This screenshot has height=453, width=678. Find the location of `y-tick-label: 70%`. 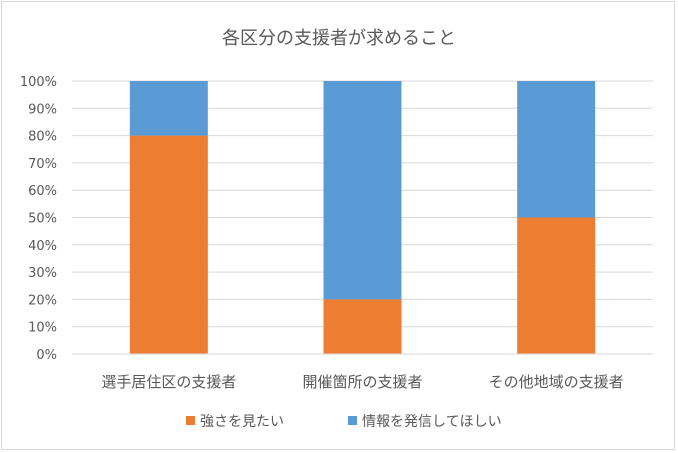

y-tick-label: 70% is located at coordinates (42, 164).